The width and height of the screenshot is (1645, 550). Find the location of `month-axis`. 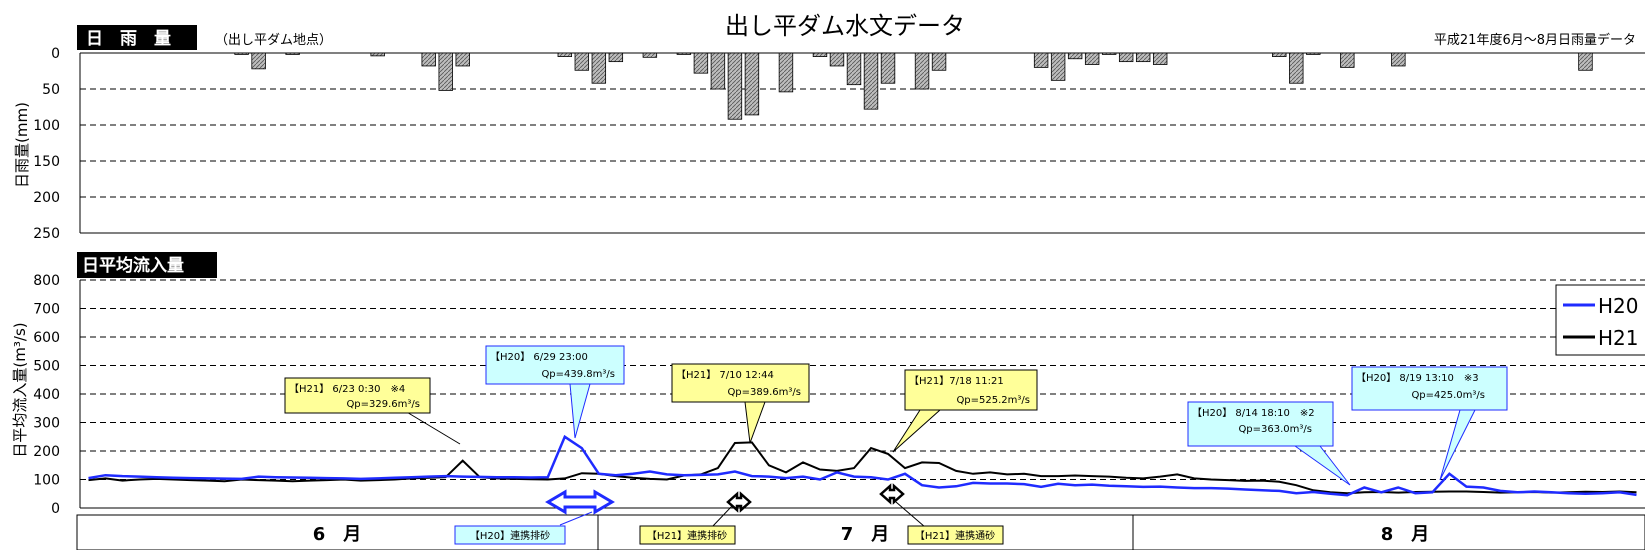

month-axis is located at coordinates (860, 532).